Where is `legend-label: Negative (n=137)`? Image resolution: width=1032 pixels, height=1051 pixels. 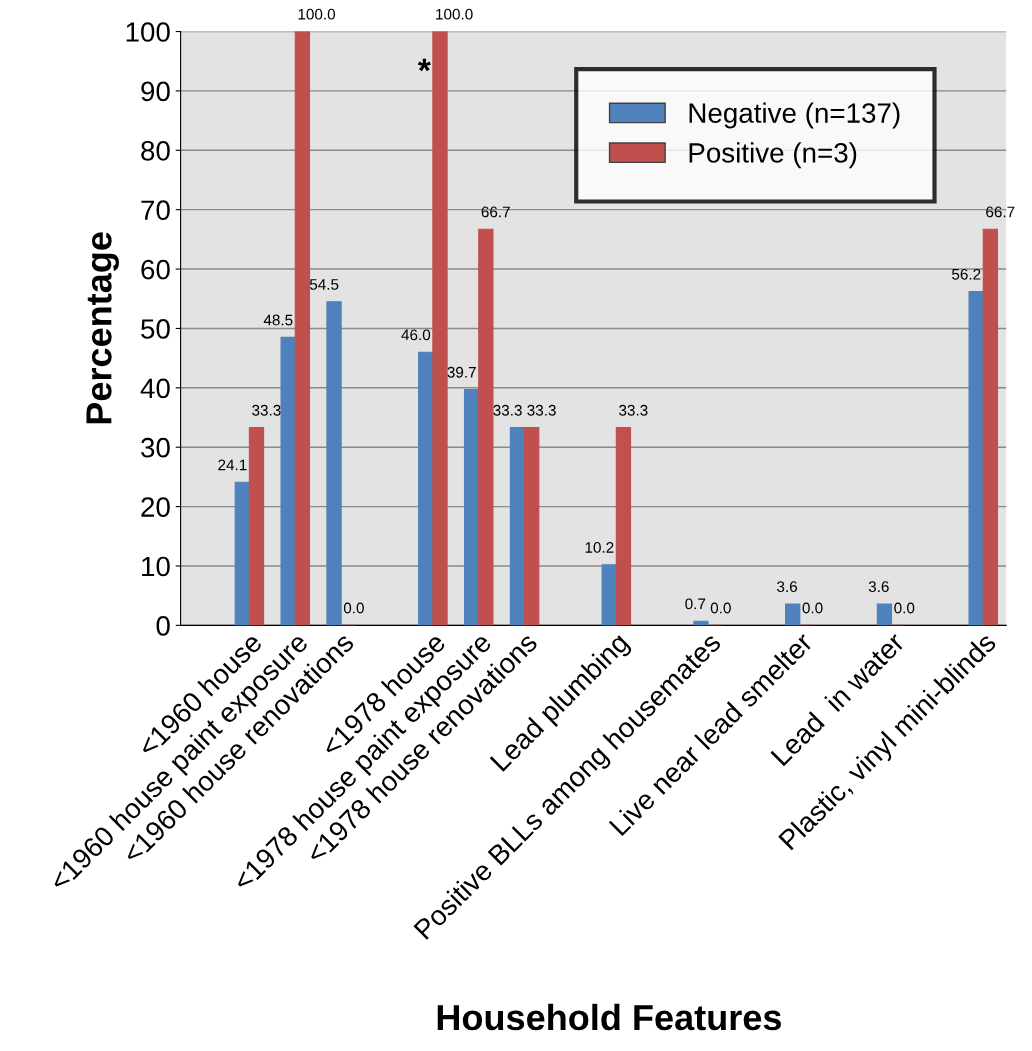 legend-label: Negative (n=137) is located at coordinates (794, 115).